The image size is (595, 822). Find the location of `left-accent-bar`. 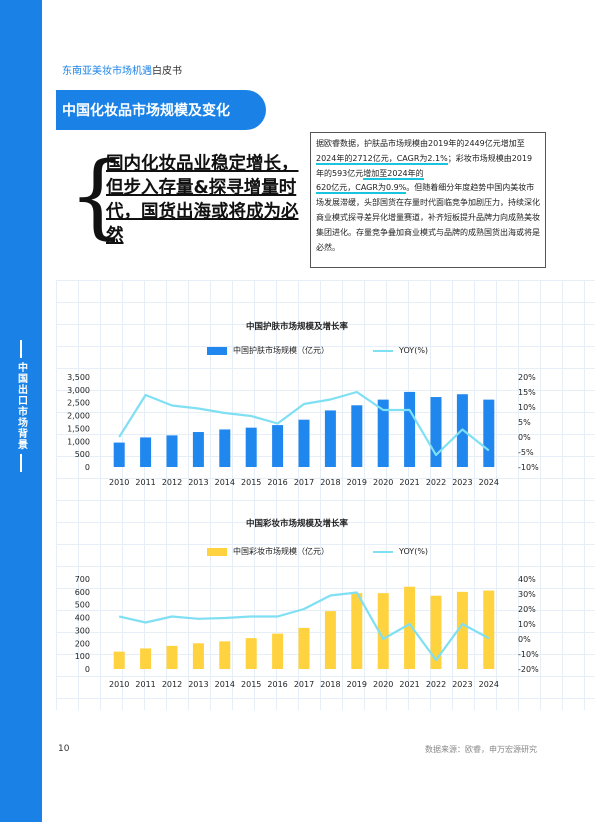

left-accent-bar is located at coordinates (21, 411).